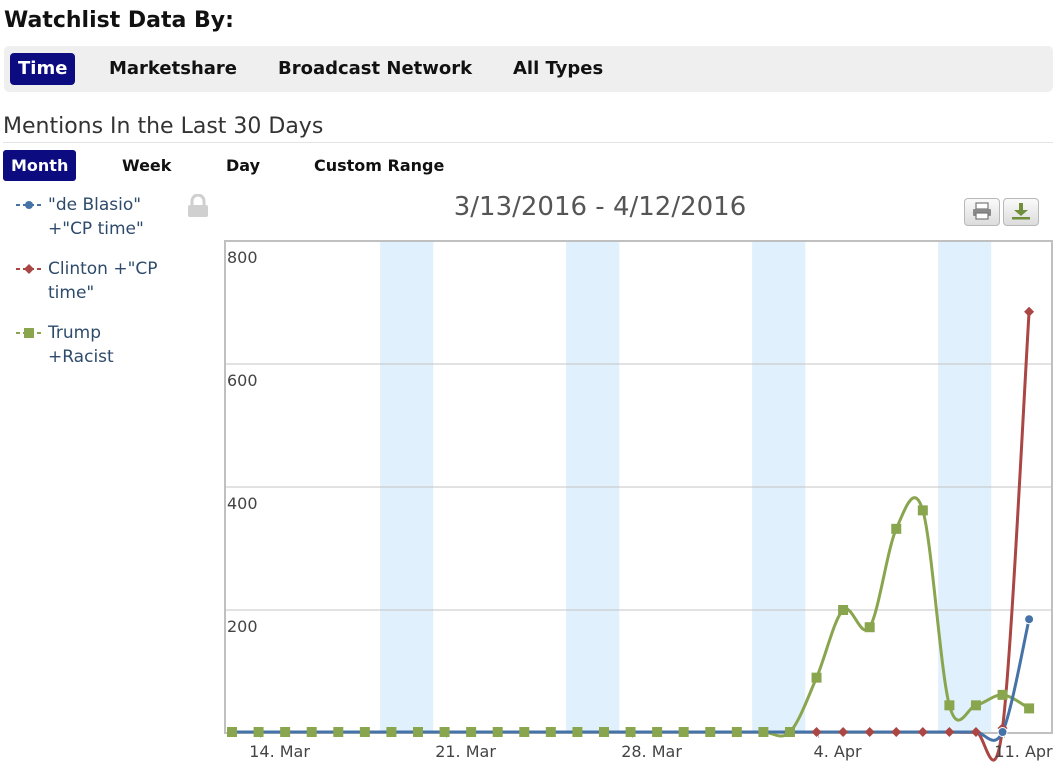 The image size is (1063, 772). I want to click on print-button, so click(982, 212).